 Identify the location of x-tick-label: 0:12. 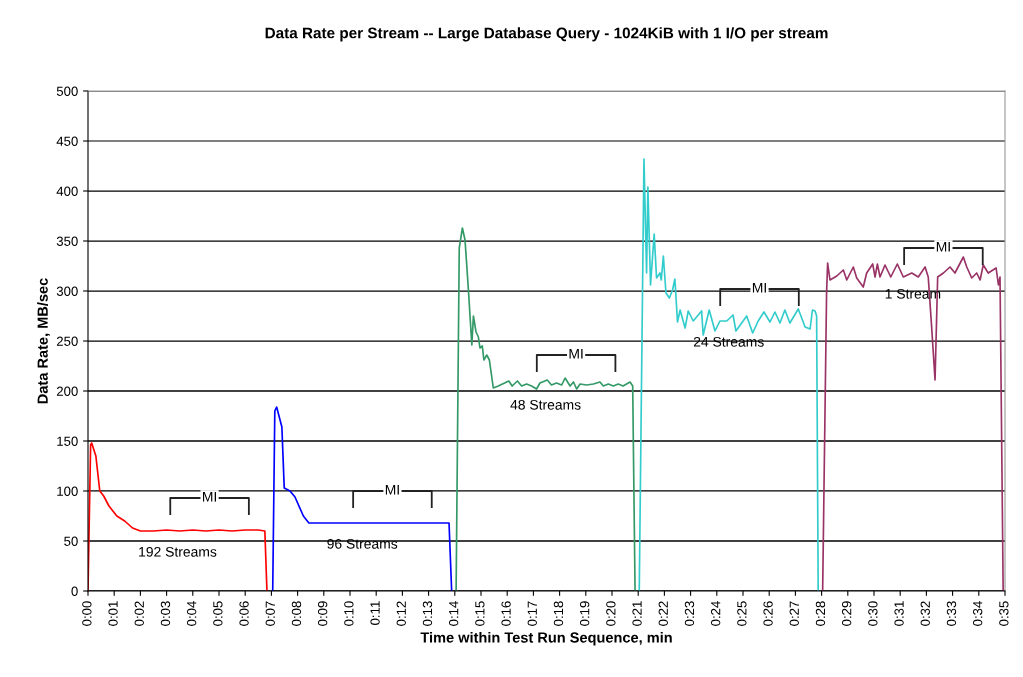
(401, 613).